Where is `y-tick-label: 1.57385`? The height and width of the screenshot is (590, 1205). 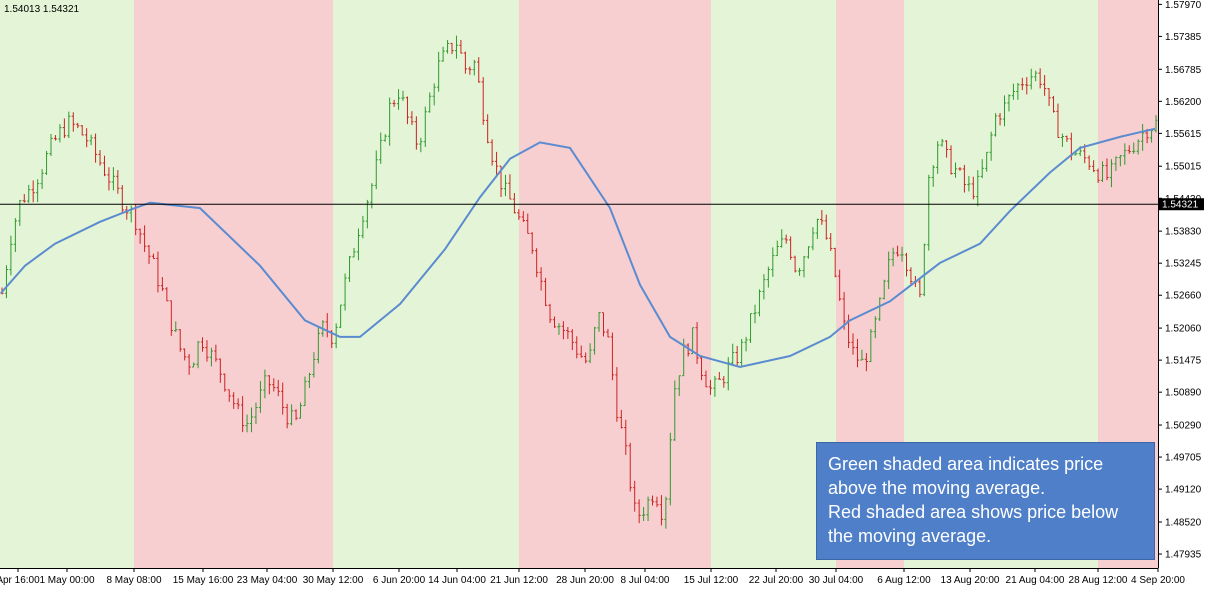
y-tick-label: 1.57385 is located at coordinates (1183, 37).